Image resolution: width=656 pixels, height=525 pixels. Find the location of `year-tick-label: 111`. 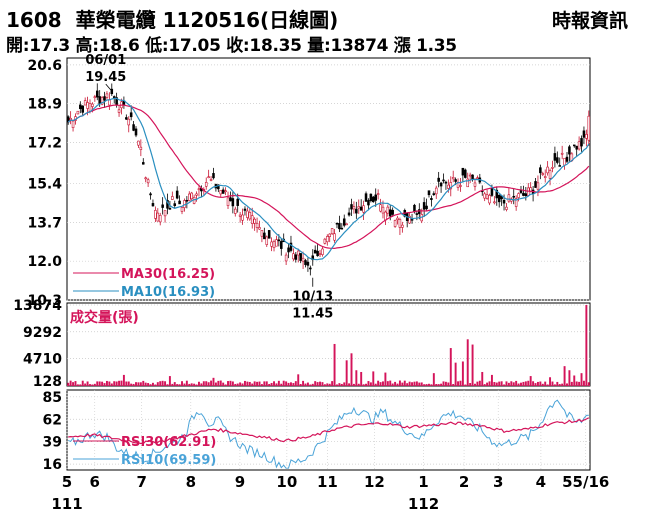

year-tick-label: 111 is located at coordinates (66, 504).